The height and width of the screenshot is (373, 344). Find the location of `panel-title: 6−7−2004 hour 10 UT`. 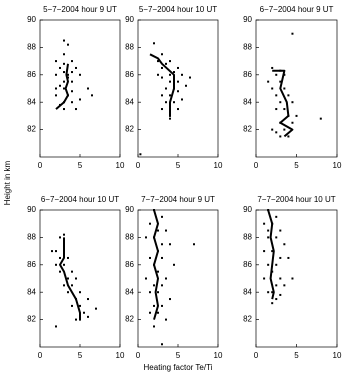

panel-title: 6−7−2004 hour 10 UT is located at coordinates (80, 199).